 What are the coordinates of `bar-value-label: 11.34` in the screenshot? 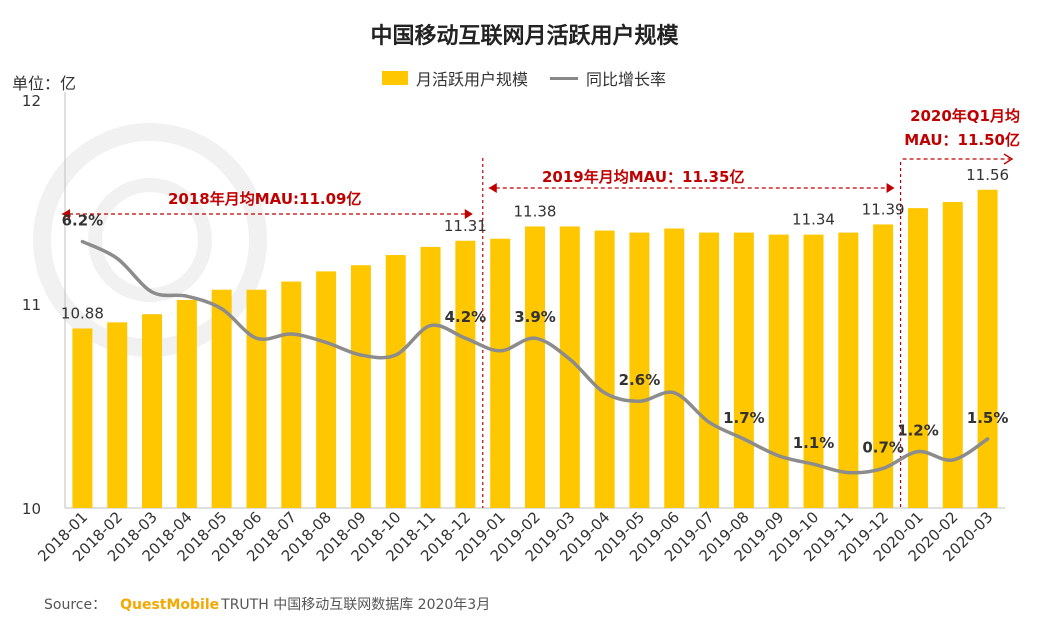 It's located at (813, 220).